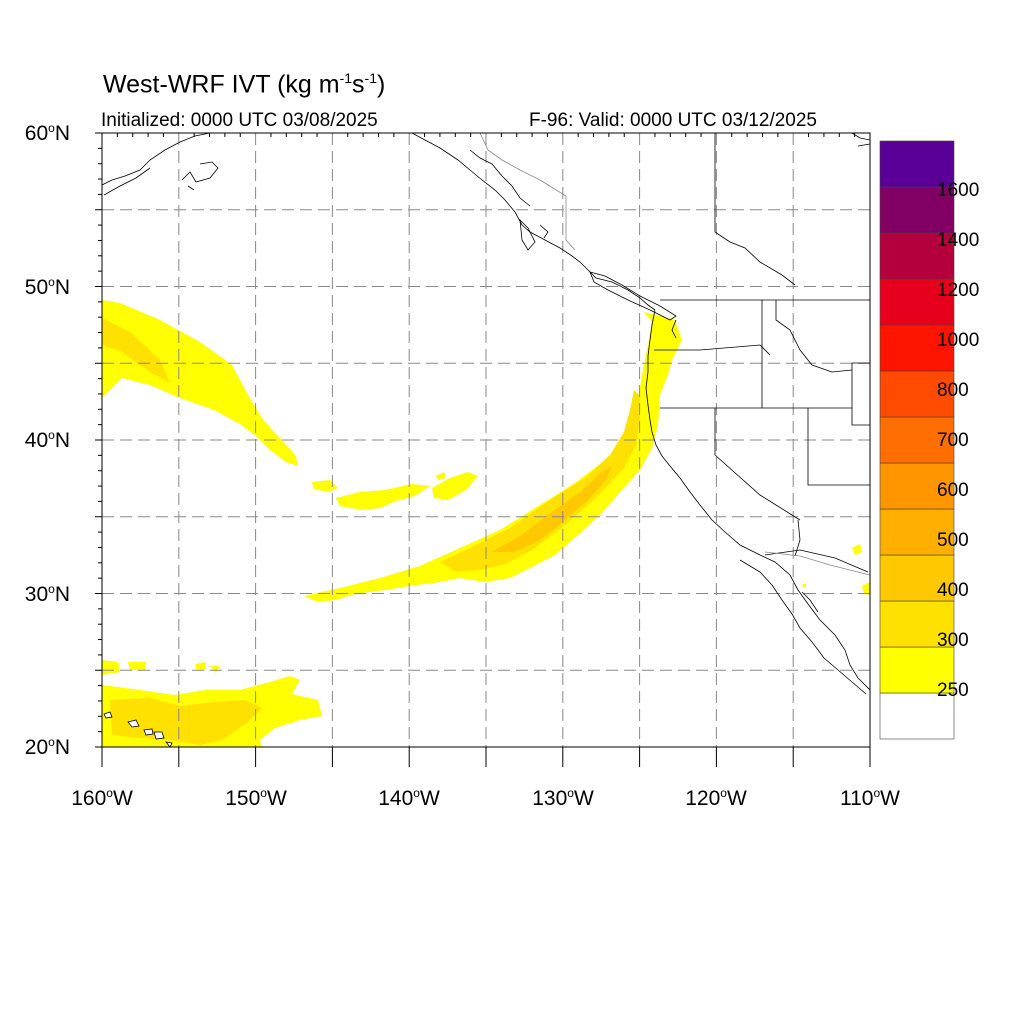 The height and width of the screenshot is (1024, 1024). I want to click on colorbar-label: 250, so click(953, 690).